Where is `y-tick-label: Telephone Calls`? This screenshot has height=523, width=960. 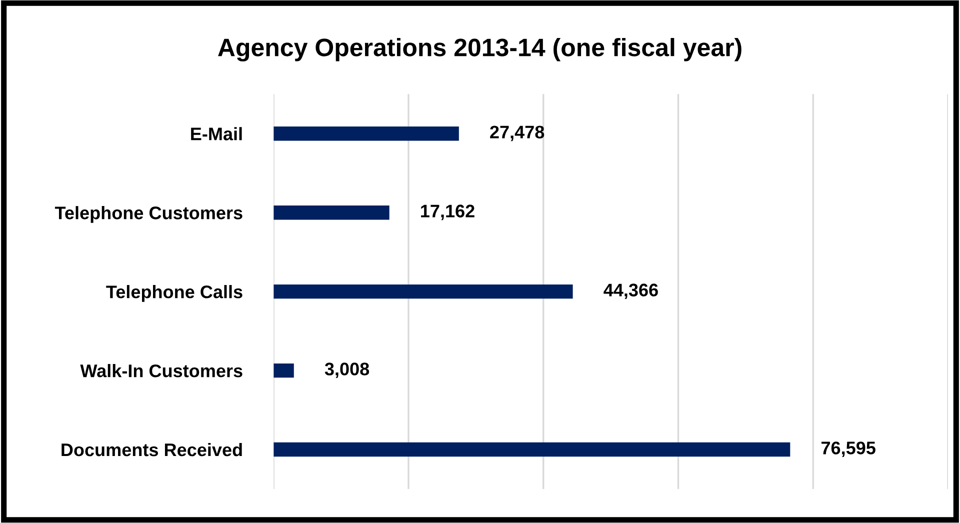
y-tick-label: Telephone Calls is located at coordinates (174, 293).